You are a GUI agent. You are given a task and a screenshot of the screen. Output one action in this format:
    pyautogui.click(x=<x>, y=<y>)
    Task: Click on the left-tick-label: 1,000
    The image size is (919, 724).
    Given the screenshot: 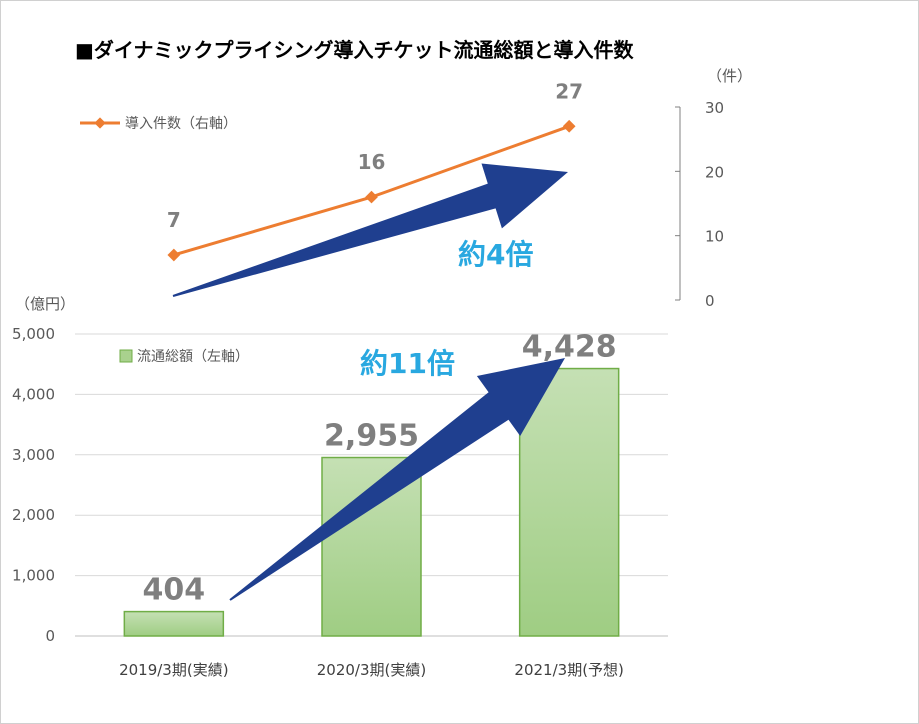 What is the action you would take?
    pyautogui.click(x=33, y=576)
    